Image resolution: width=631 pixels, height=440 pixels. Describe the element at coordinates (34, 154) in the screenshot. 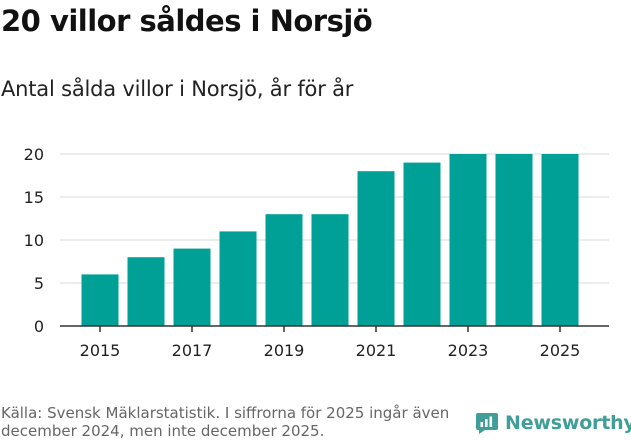

I see `y-tick-label: 20` at that location.